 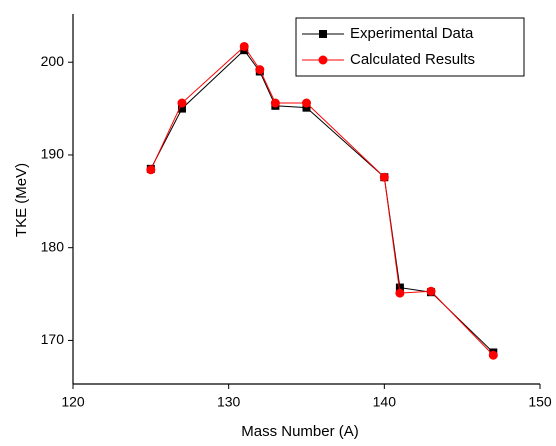 I want to click on x-axis-label: Mass Number (A), so click(x=300, y=431).